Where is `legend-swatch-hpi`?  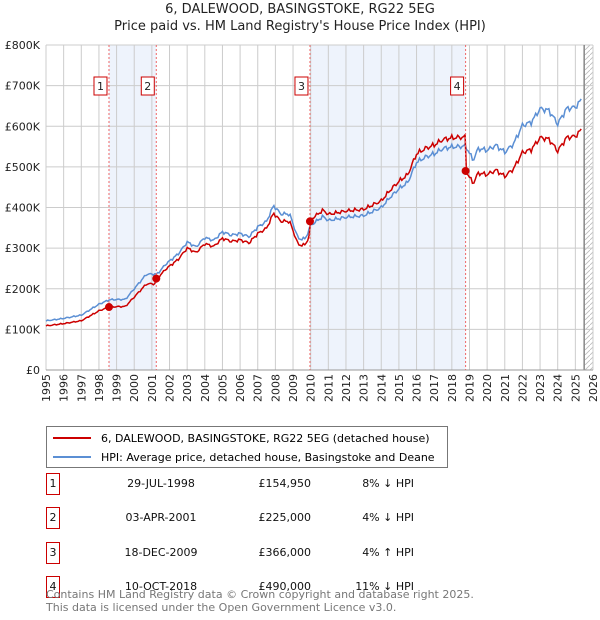
legend-swatch-hpi is located at coordinates (72, 457).